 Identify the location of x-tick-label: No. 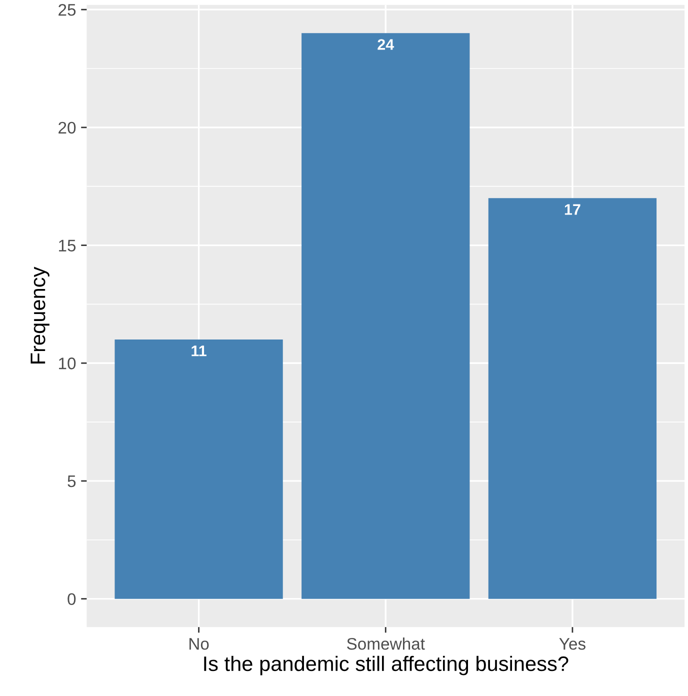
(199, 644).